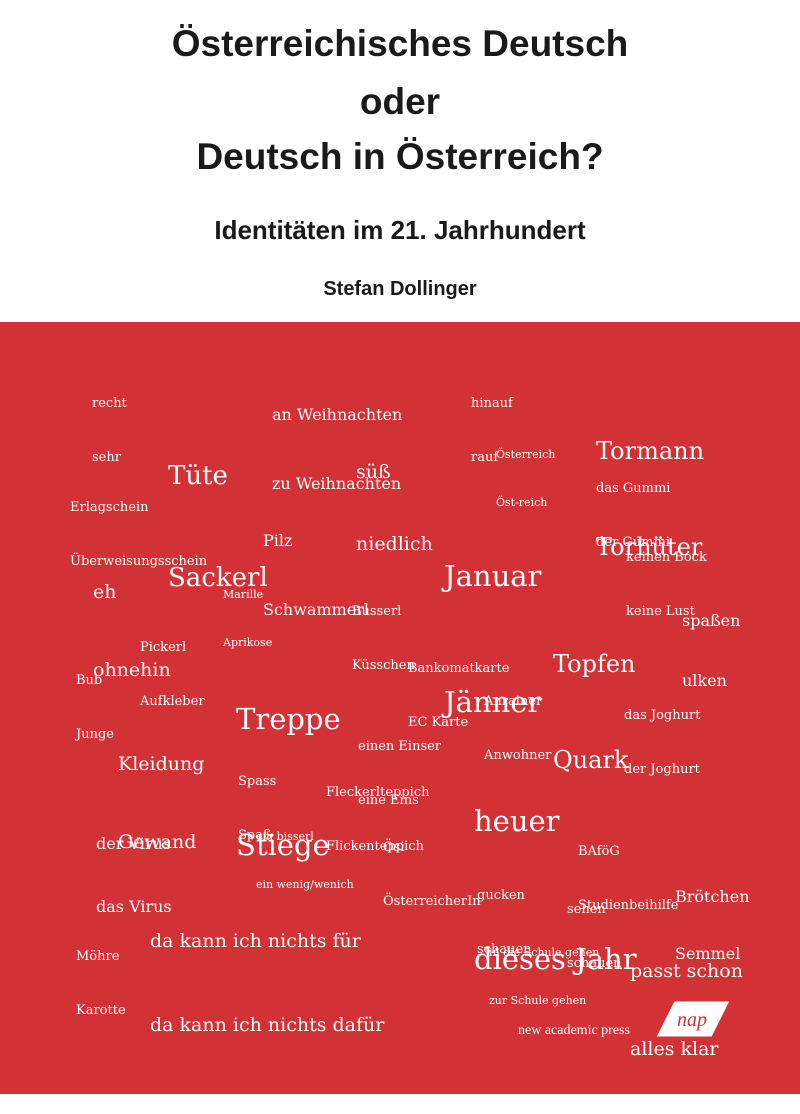  What do you see at coordinates (704, 680) in the screenshot?
I see `word: ulken` at bounding box center [704, 680].